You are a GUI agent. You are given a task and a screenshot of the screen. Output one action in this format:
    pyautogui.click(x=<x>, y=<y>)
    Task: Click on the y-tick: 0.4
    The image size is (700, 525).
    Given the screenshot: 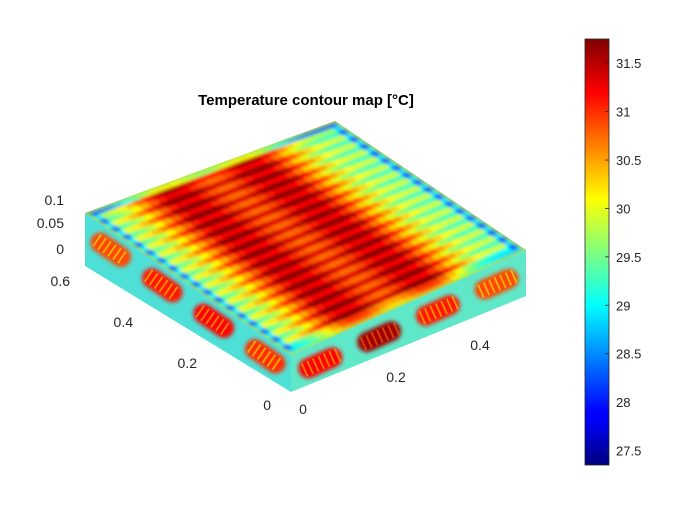 What is the action you would take?
    pyautogui.click(x=124, y=322)
    